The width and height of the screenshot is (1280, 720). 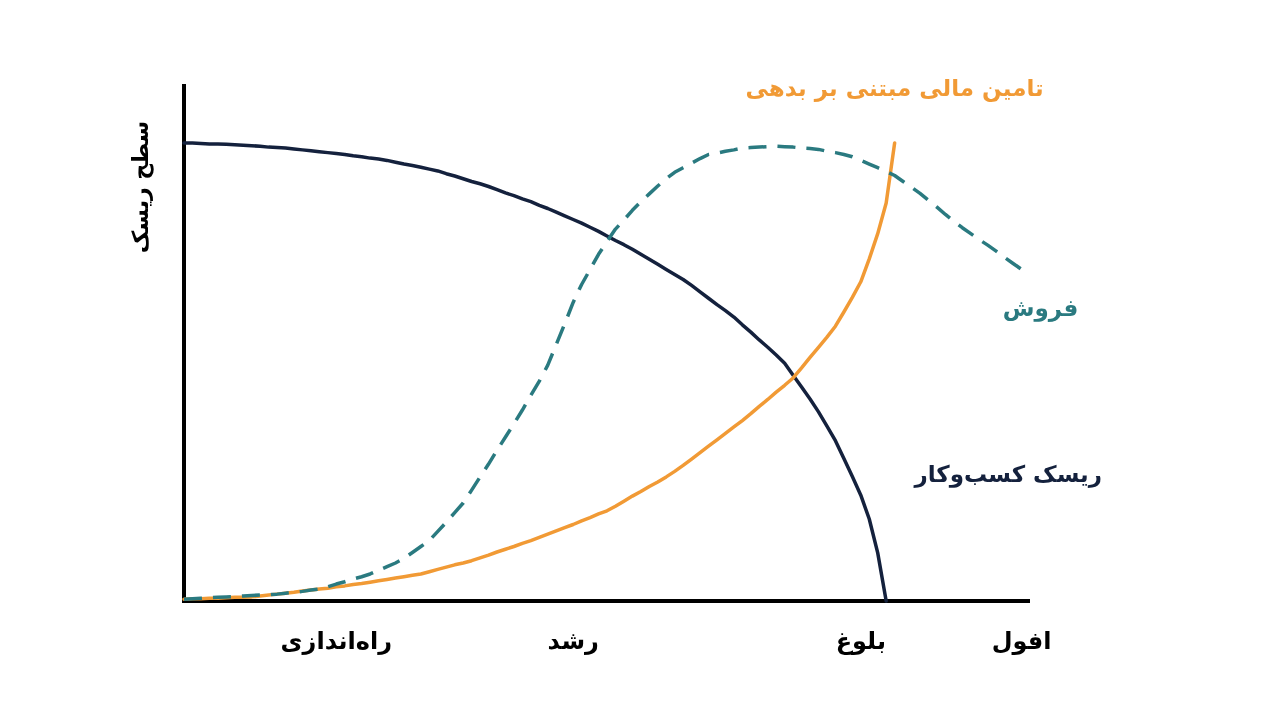 I want to click on series-name: فروش, so click(x=1040, y=308).